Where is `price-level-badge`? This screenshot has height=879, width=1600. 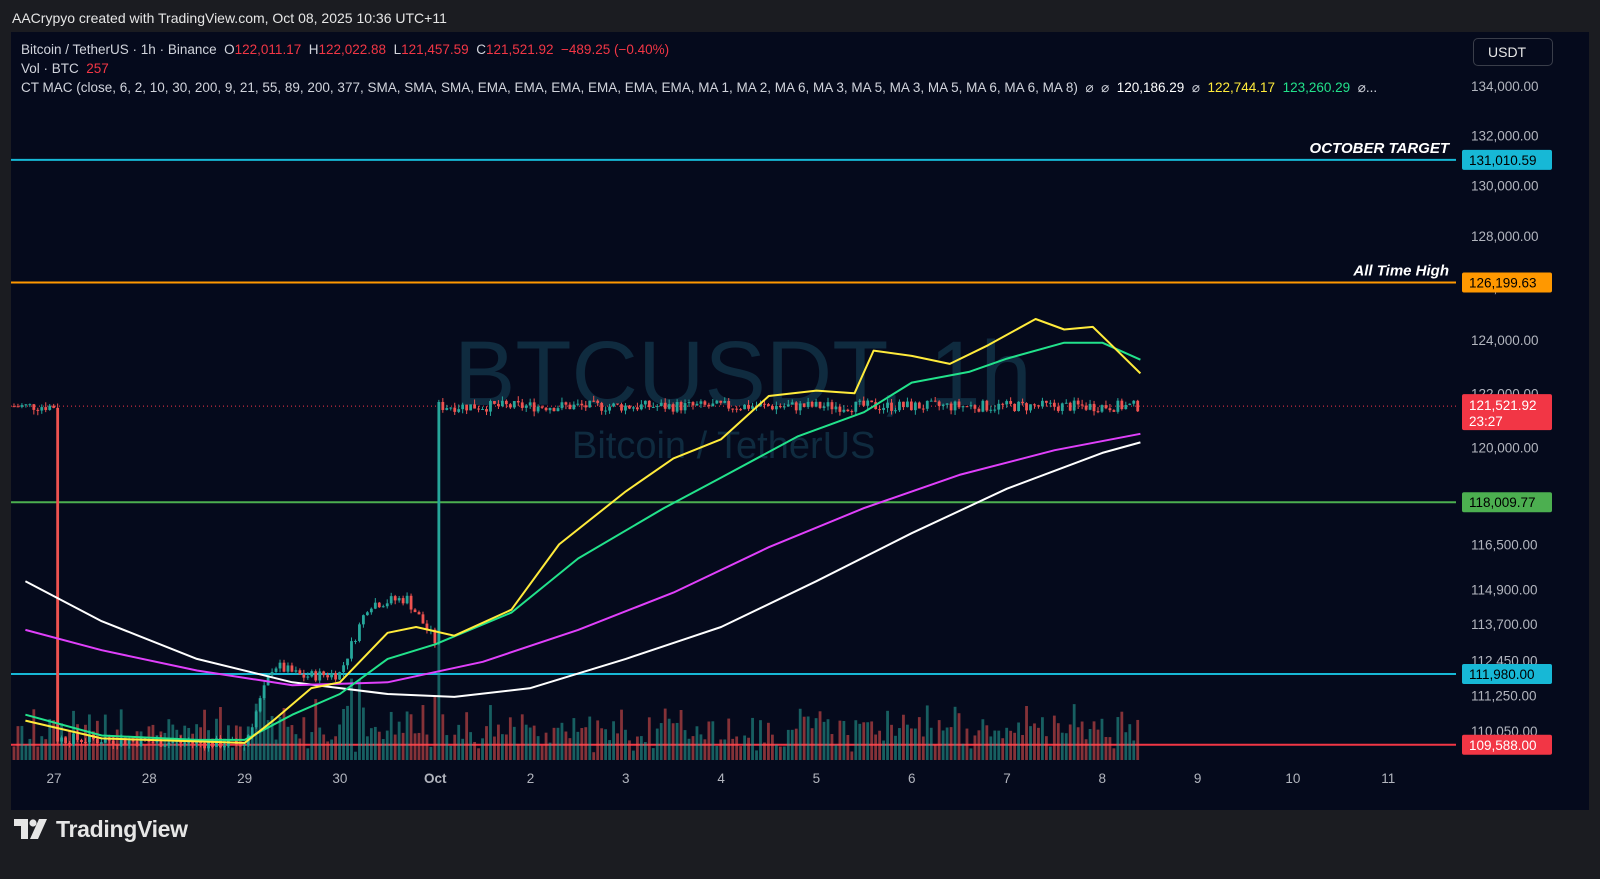 price-level-badge is located at coordinates (1507, 674).